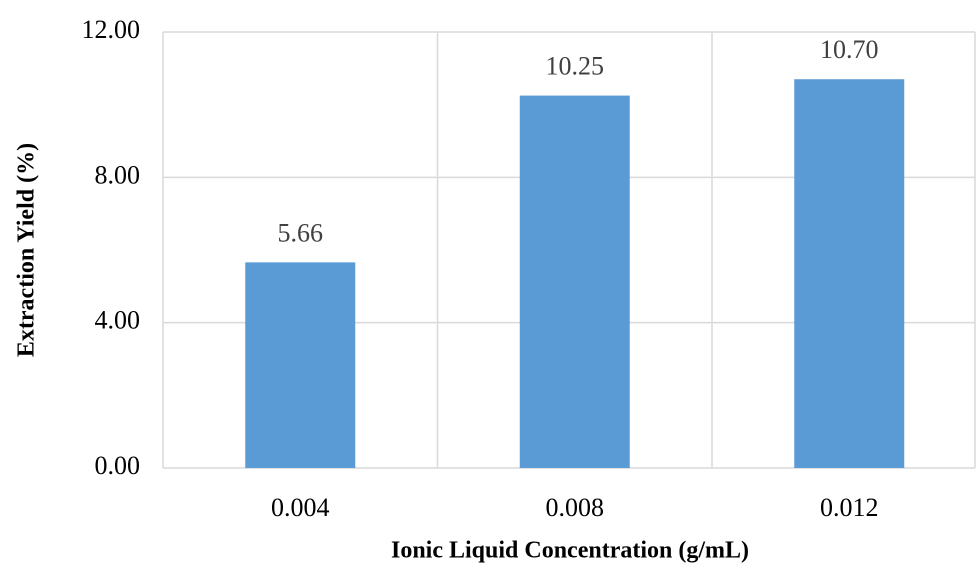 This screenshot has width=976, height=566. What do you see at coordinates (301, 232) in the screenshot?
I see `value-label: 5.66` at bounding box center [301, 232].